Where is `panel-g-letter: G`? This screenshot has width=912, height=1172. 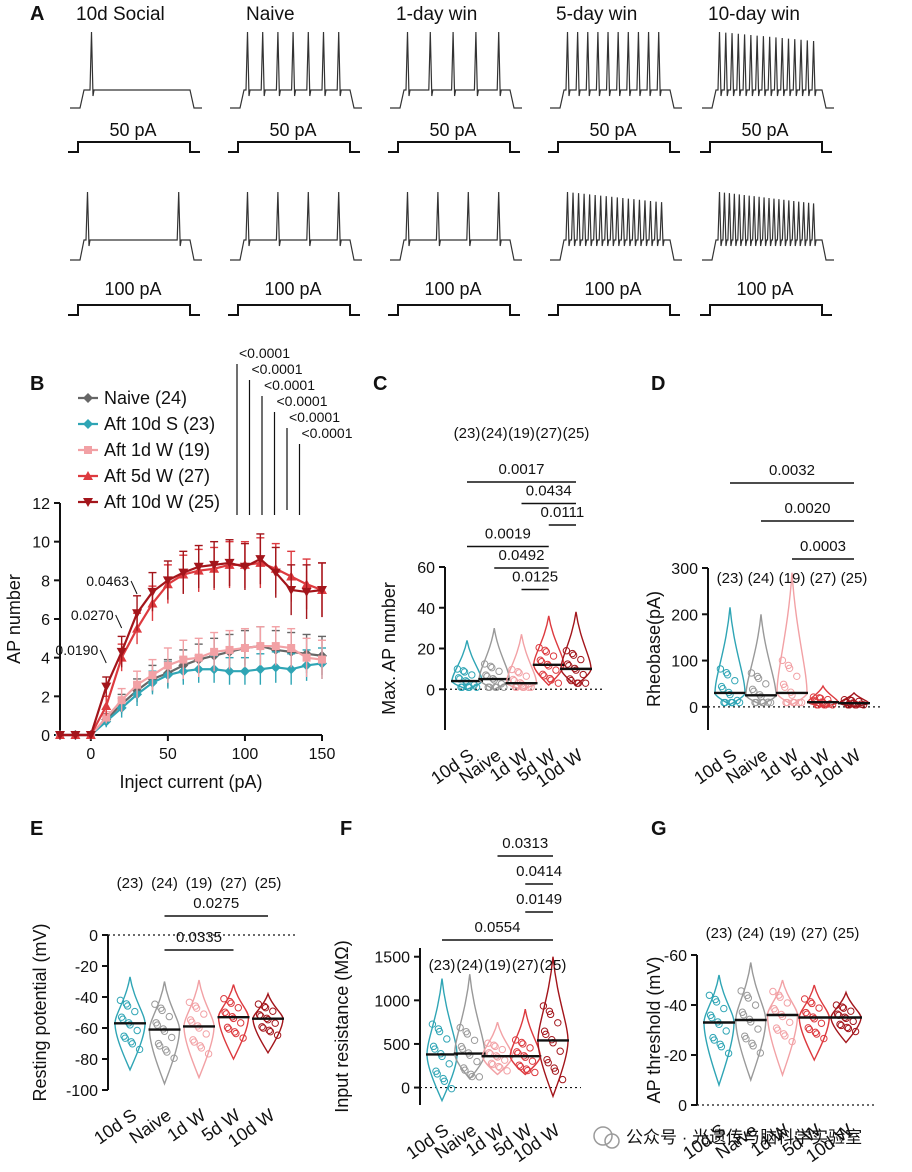 panel-g-letter: G is located at coordinates (659, 829).